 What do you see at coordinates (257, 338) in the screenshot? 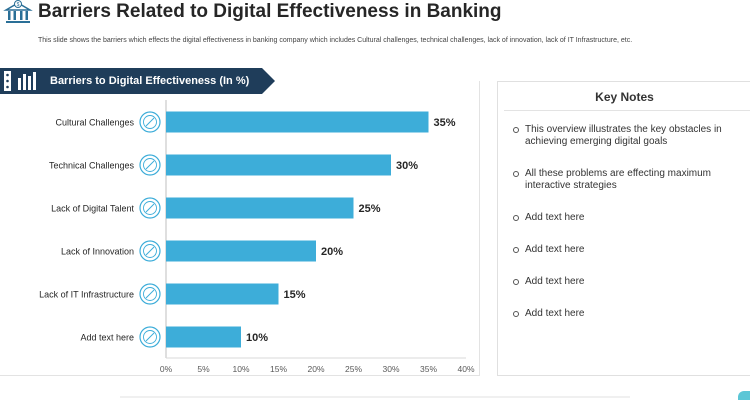
I see `data-label: 10%` at bounding box center [257, 338].